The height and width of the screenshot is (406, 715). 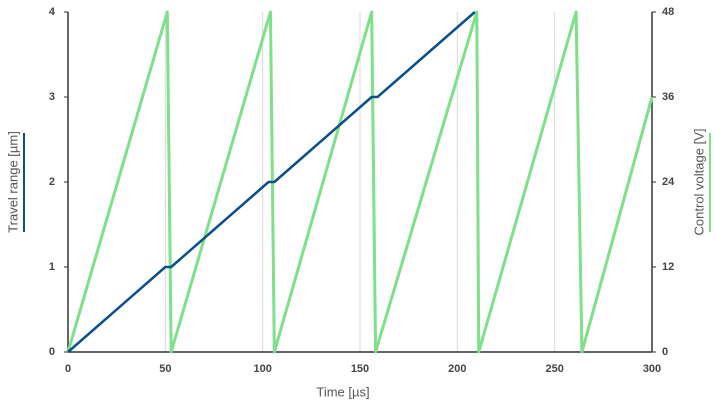 What do you see at coordinates (262, 369) in the screenshot?
I see `x-tick-label: 100` at bounding box center [262, 369].